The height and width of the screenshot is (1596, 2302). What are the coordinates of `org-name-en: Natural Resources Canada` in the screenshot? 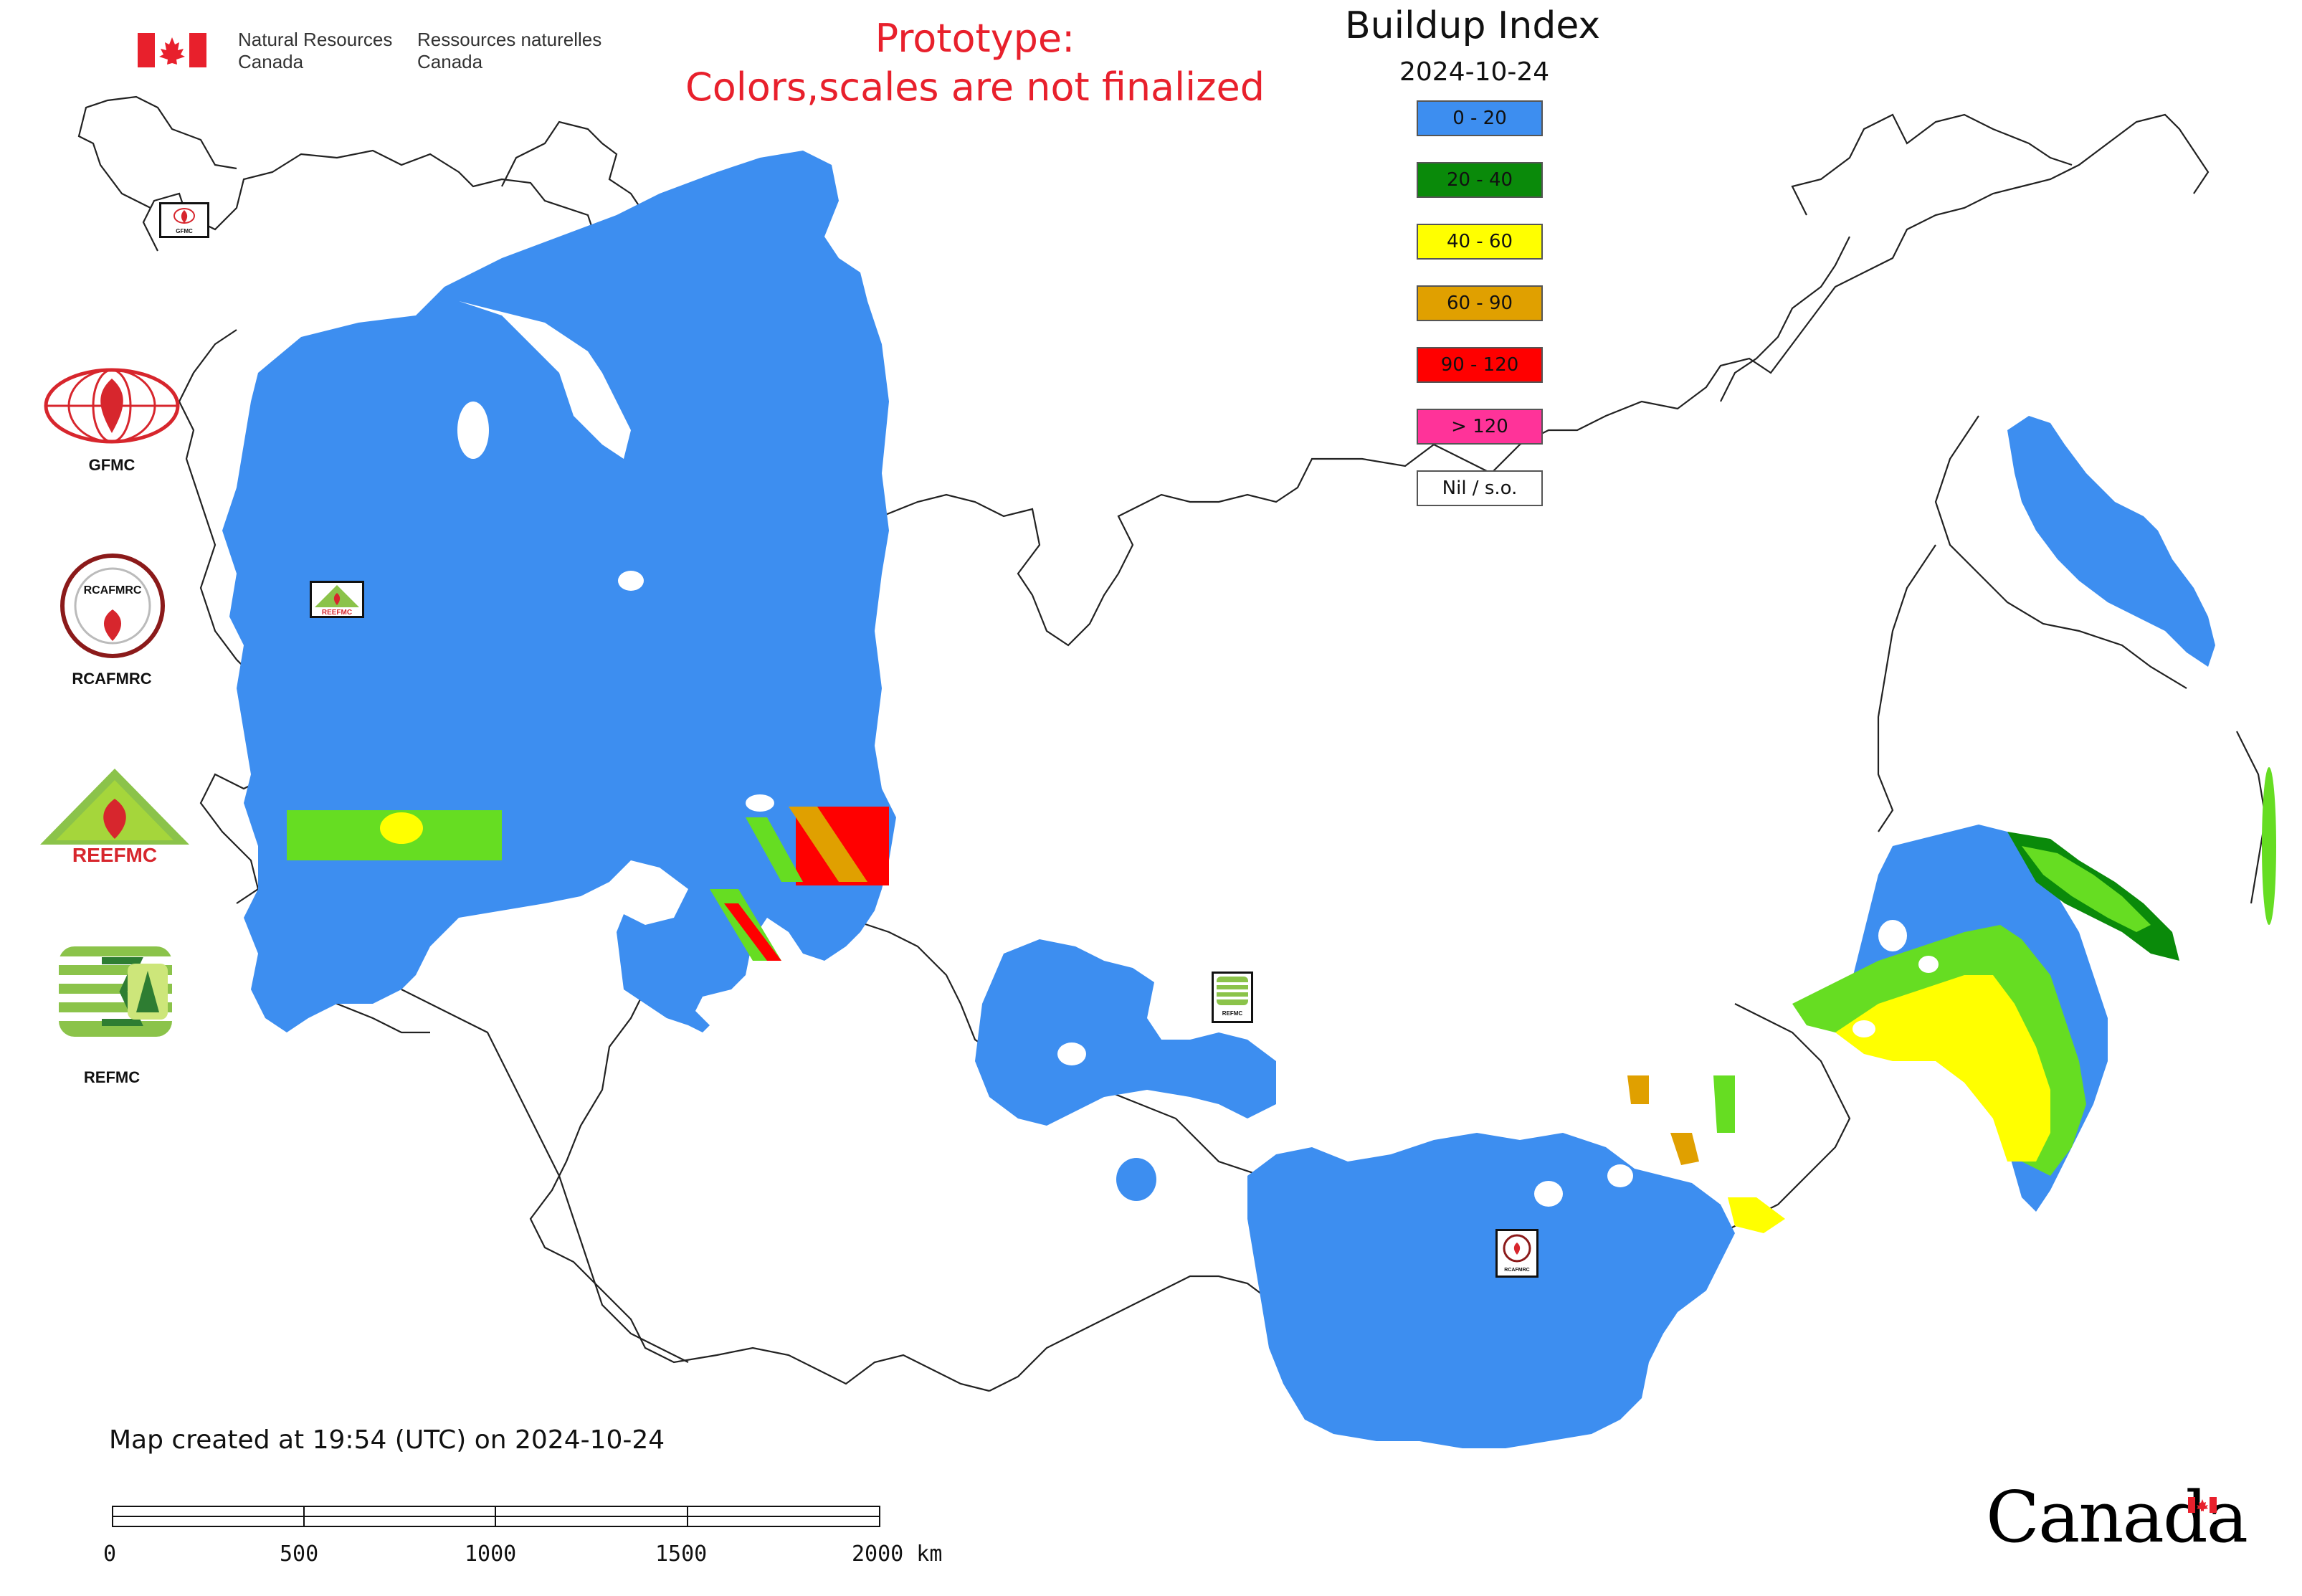 It's located at (315, 51).